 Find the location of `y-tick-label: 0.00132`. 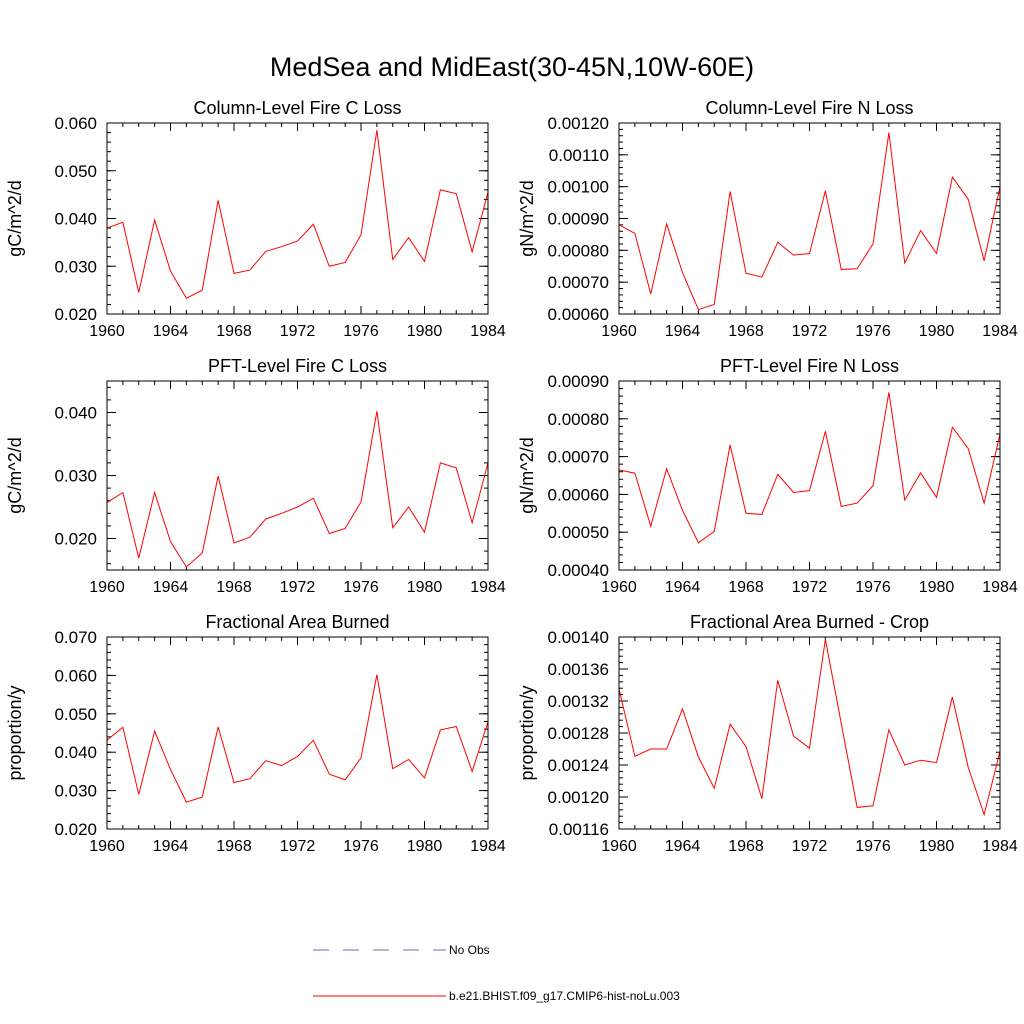

y-tick-label: 0.00132 is located at coordinates (578, 701).